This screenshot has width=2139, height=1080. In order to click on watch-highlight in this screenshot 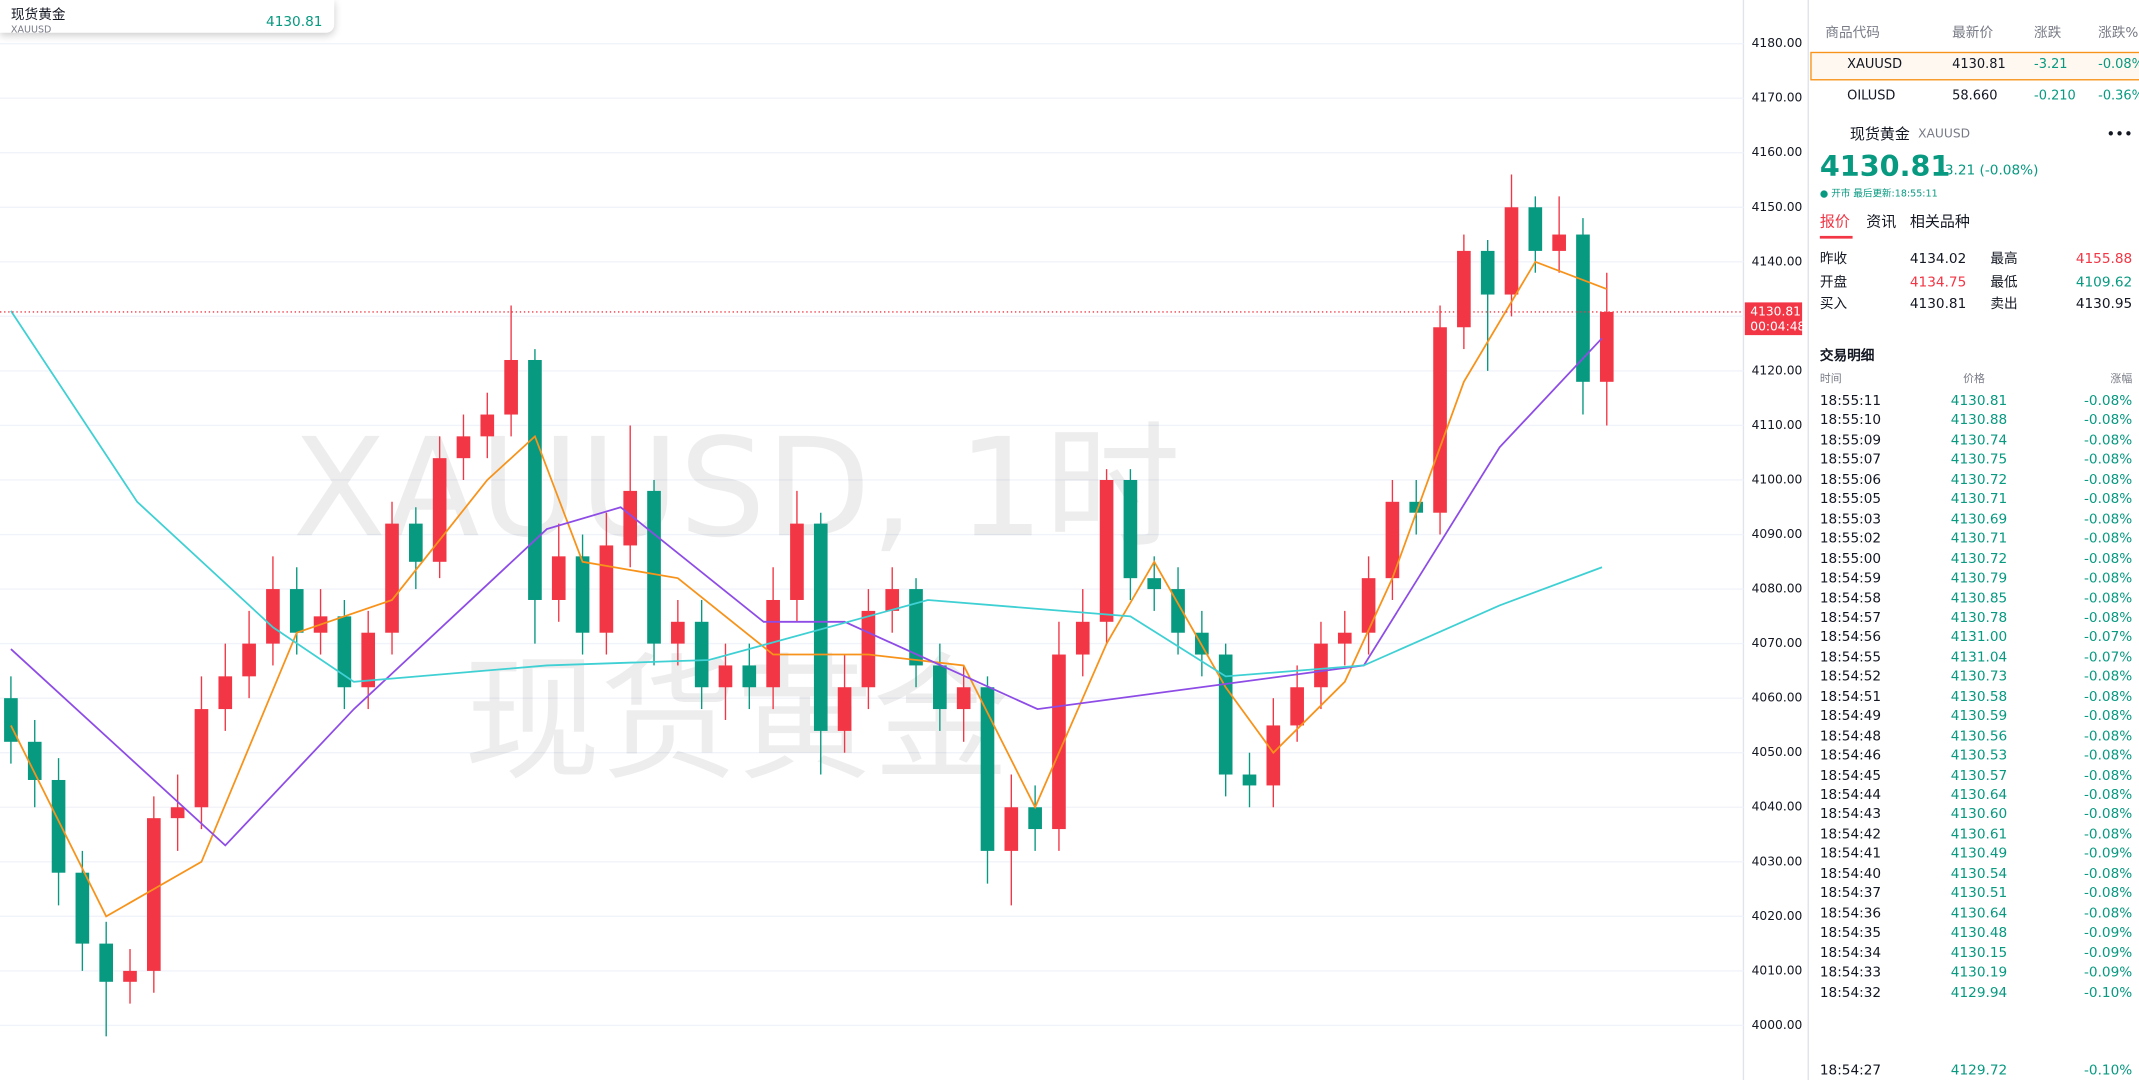, I will do `click(1974, 66)`.